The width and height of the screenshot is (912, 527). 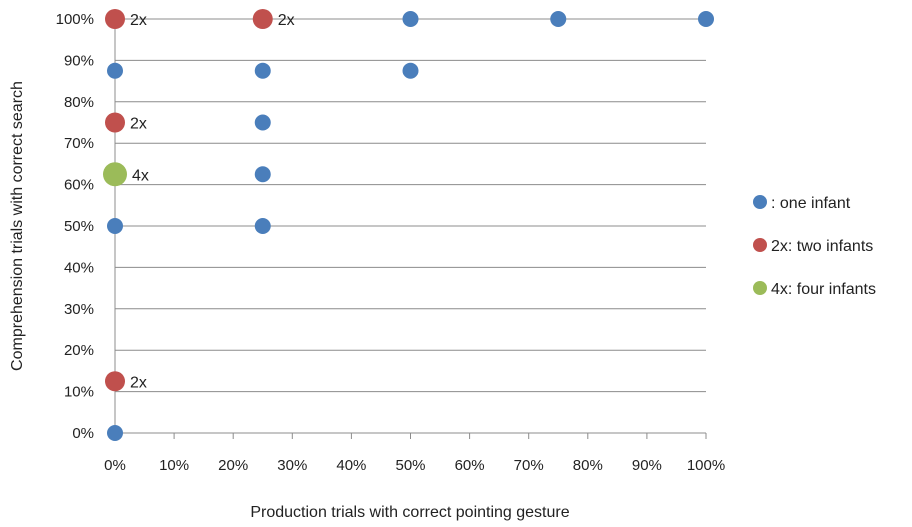 What do you see at coordinates (79, 102) in the screenshot?
I see `y-tick-label: 80%` at bounding box center [79, 102].